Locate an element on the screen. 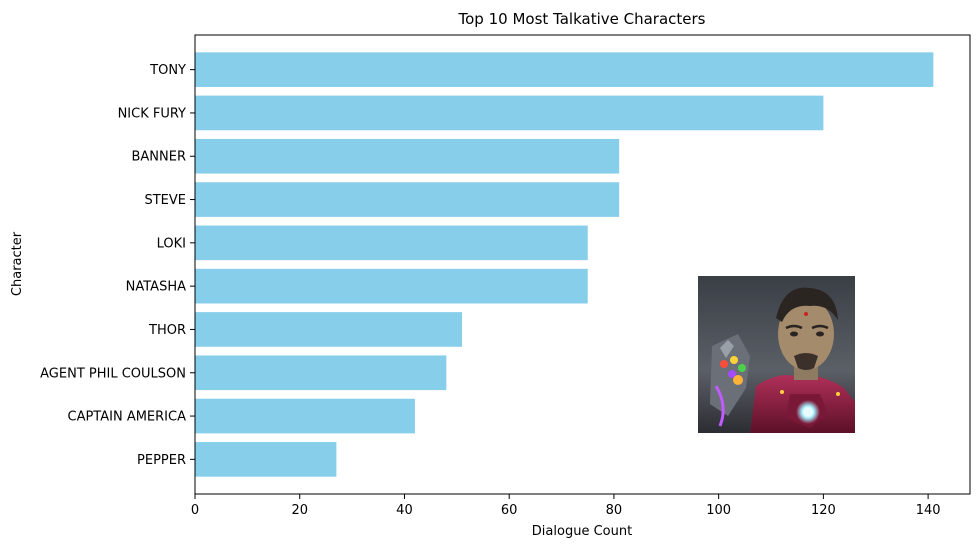  chart-title: Top 10 Most Talkative Characters is located at coordinates (582, 19).